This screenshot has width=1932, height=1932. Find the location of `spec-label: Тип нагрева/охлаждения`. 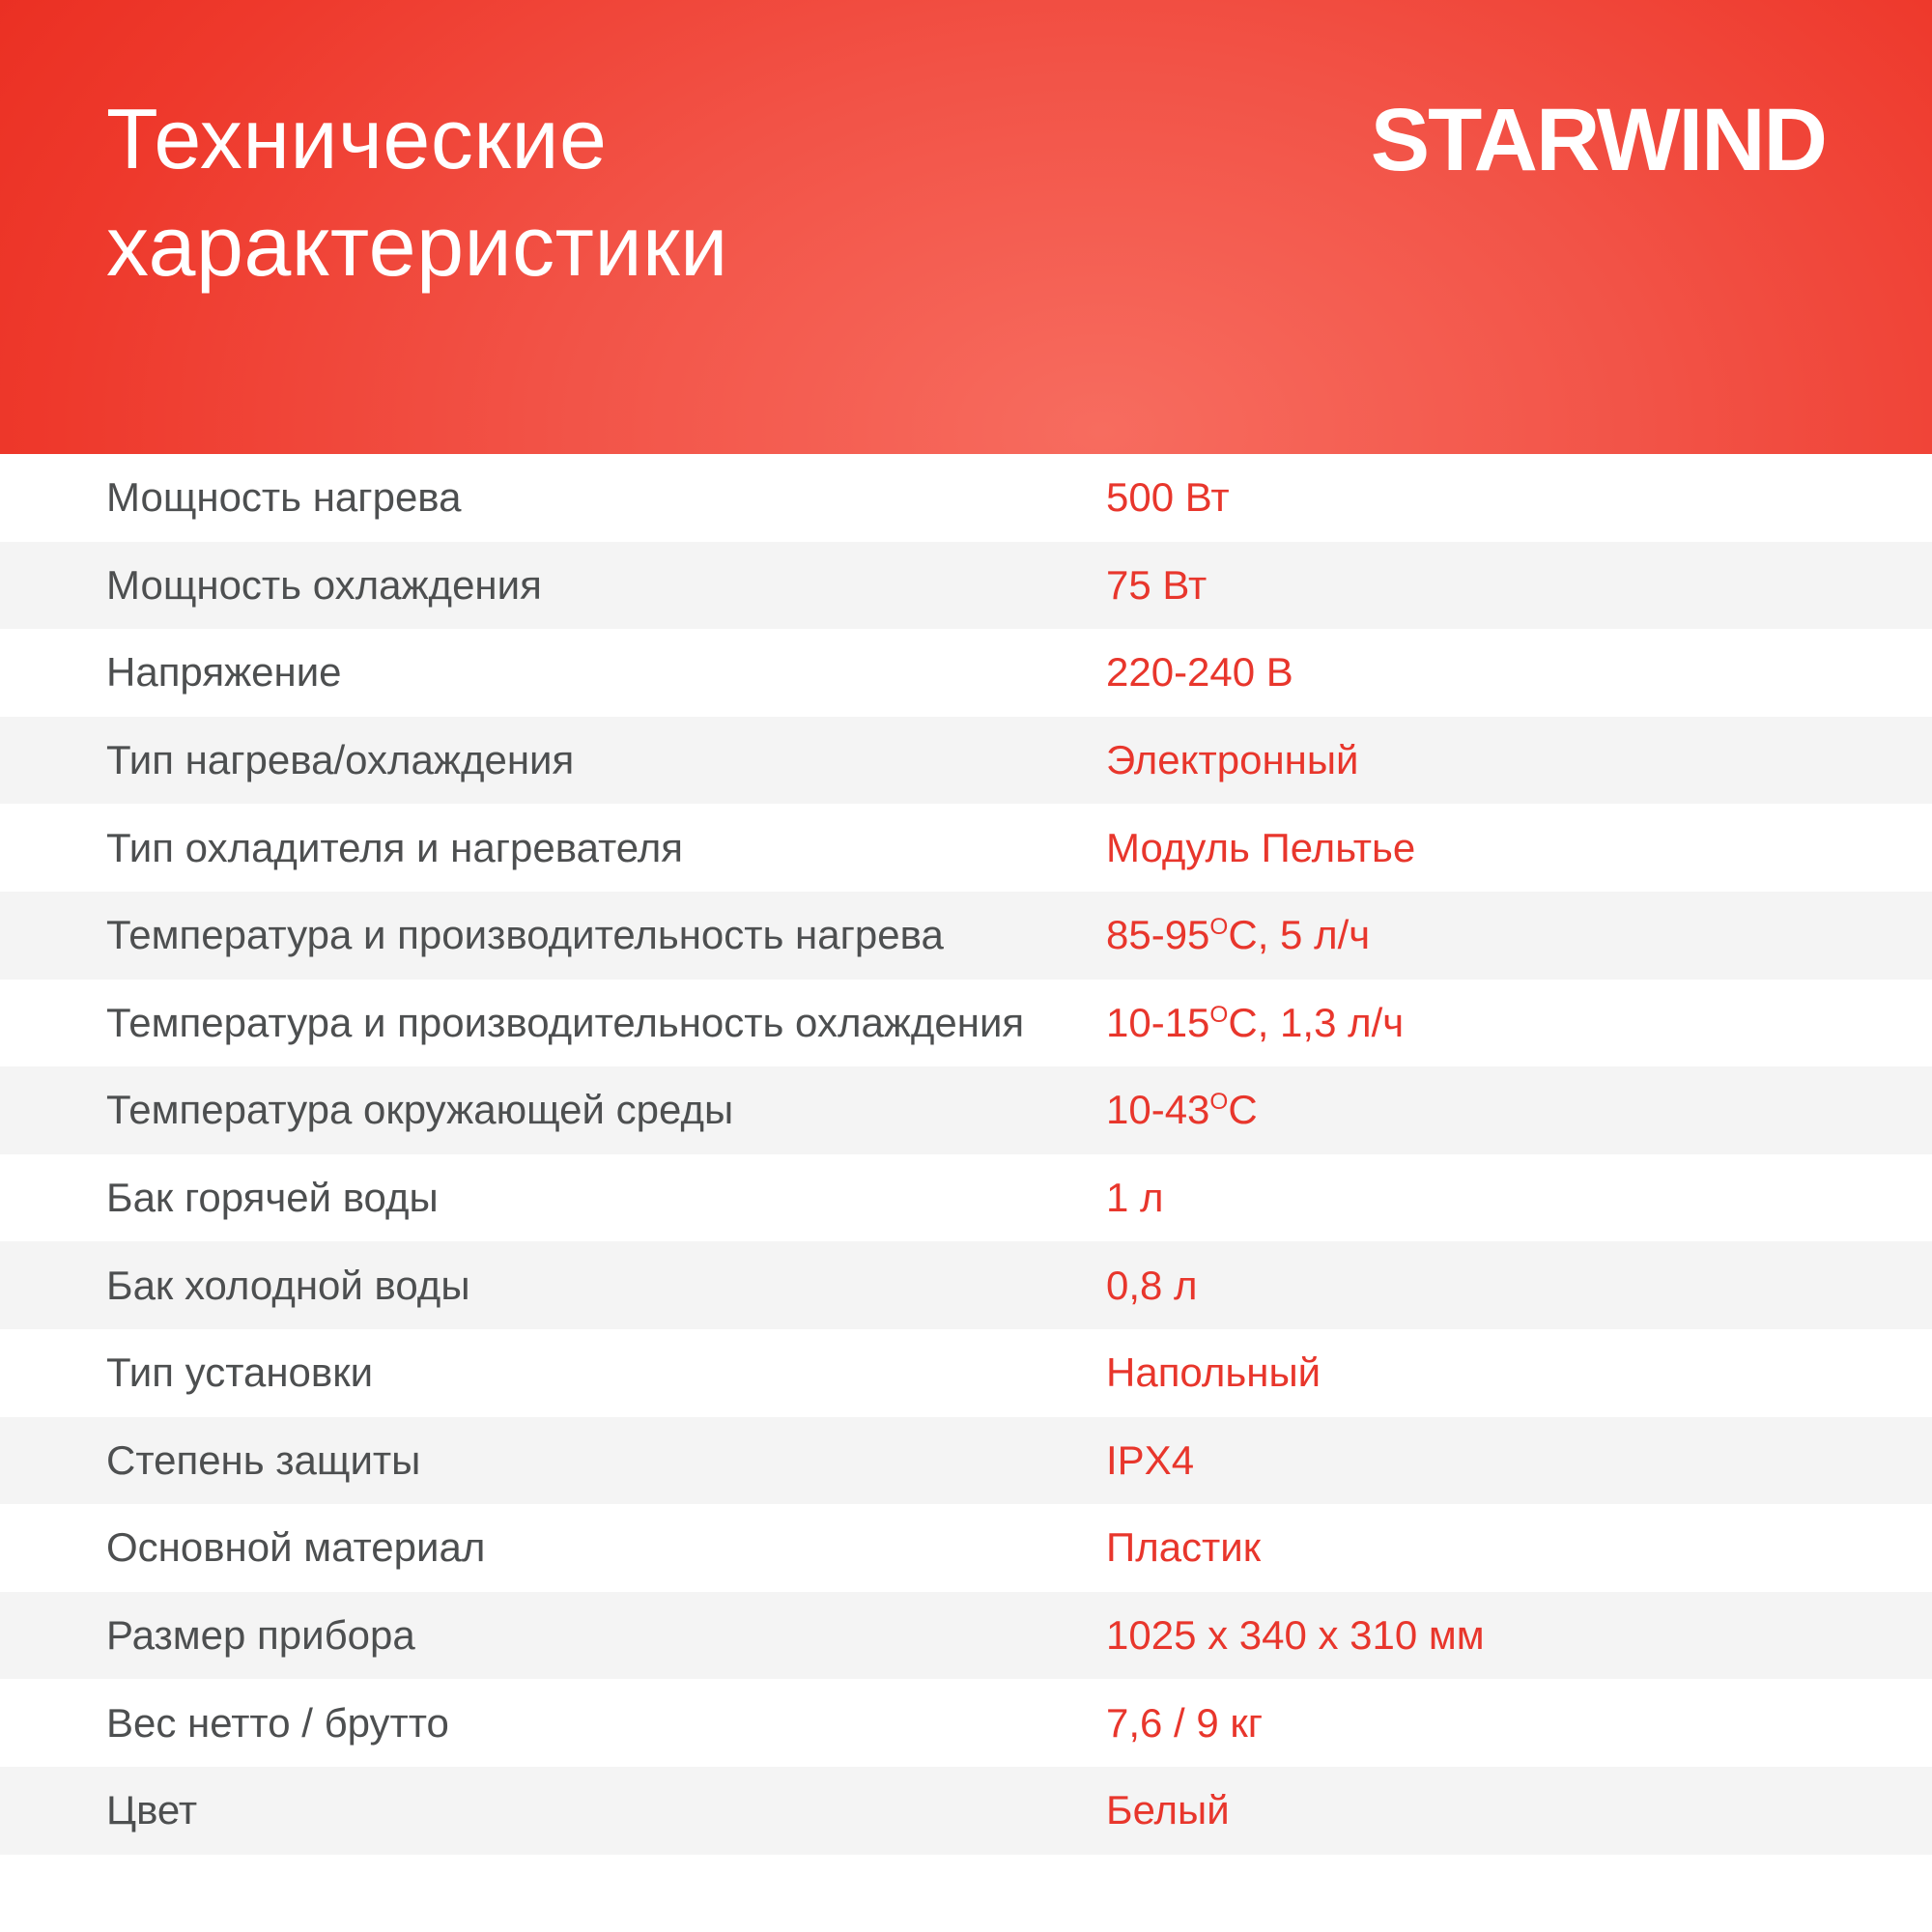

spec-label: Тип нагрева/охлаждения is located at coordinates (340, 760).